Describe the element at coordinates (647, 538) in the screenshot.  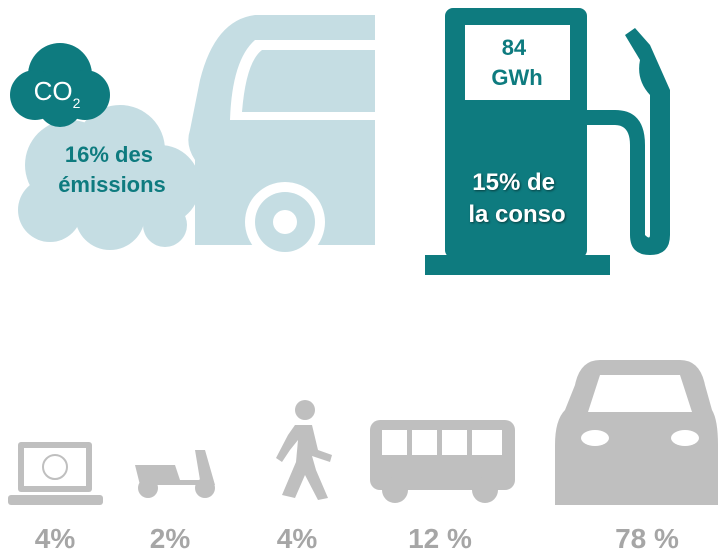
I see `mode-share: 78 %` at that location.